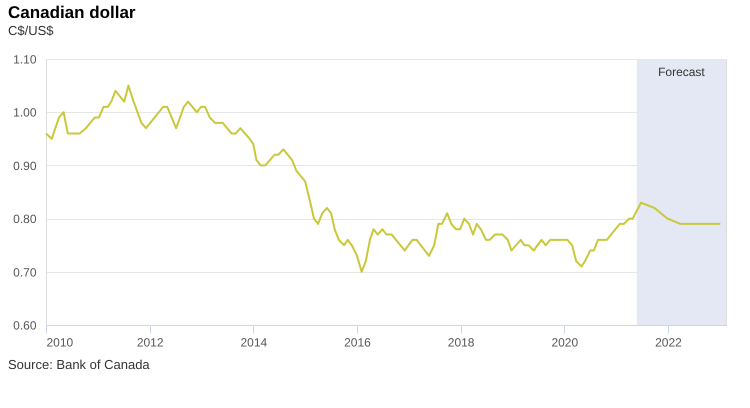 This screenshot has height=408, width=750. I want to click on y-tick-label: 0.70, so click(25, 272).